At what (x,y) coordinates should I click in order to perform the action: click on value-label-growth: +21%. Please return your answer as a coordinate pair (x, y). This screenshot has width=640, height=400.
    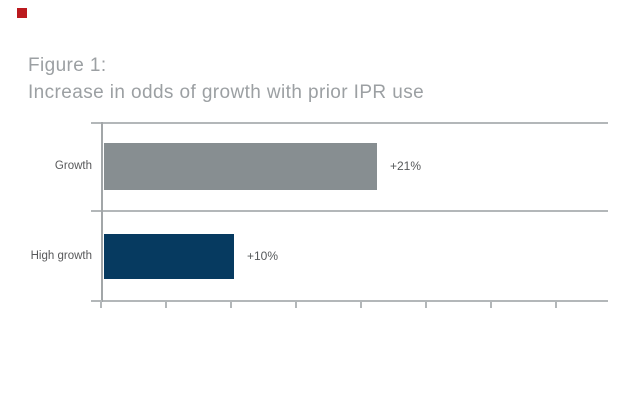
    Looking at the image, I should click on (406, 166).